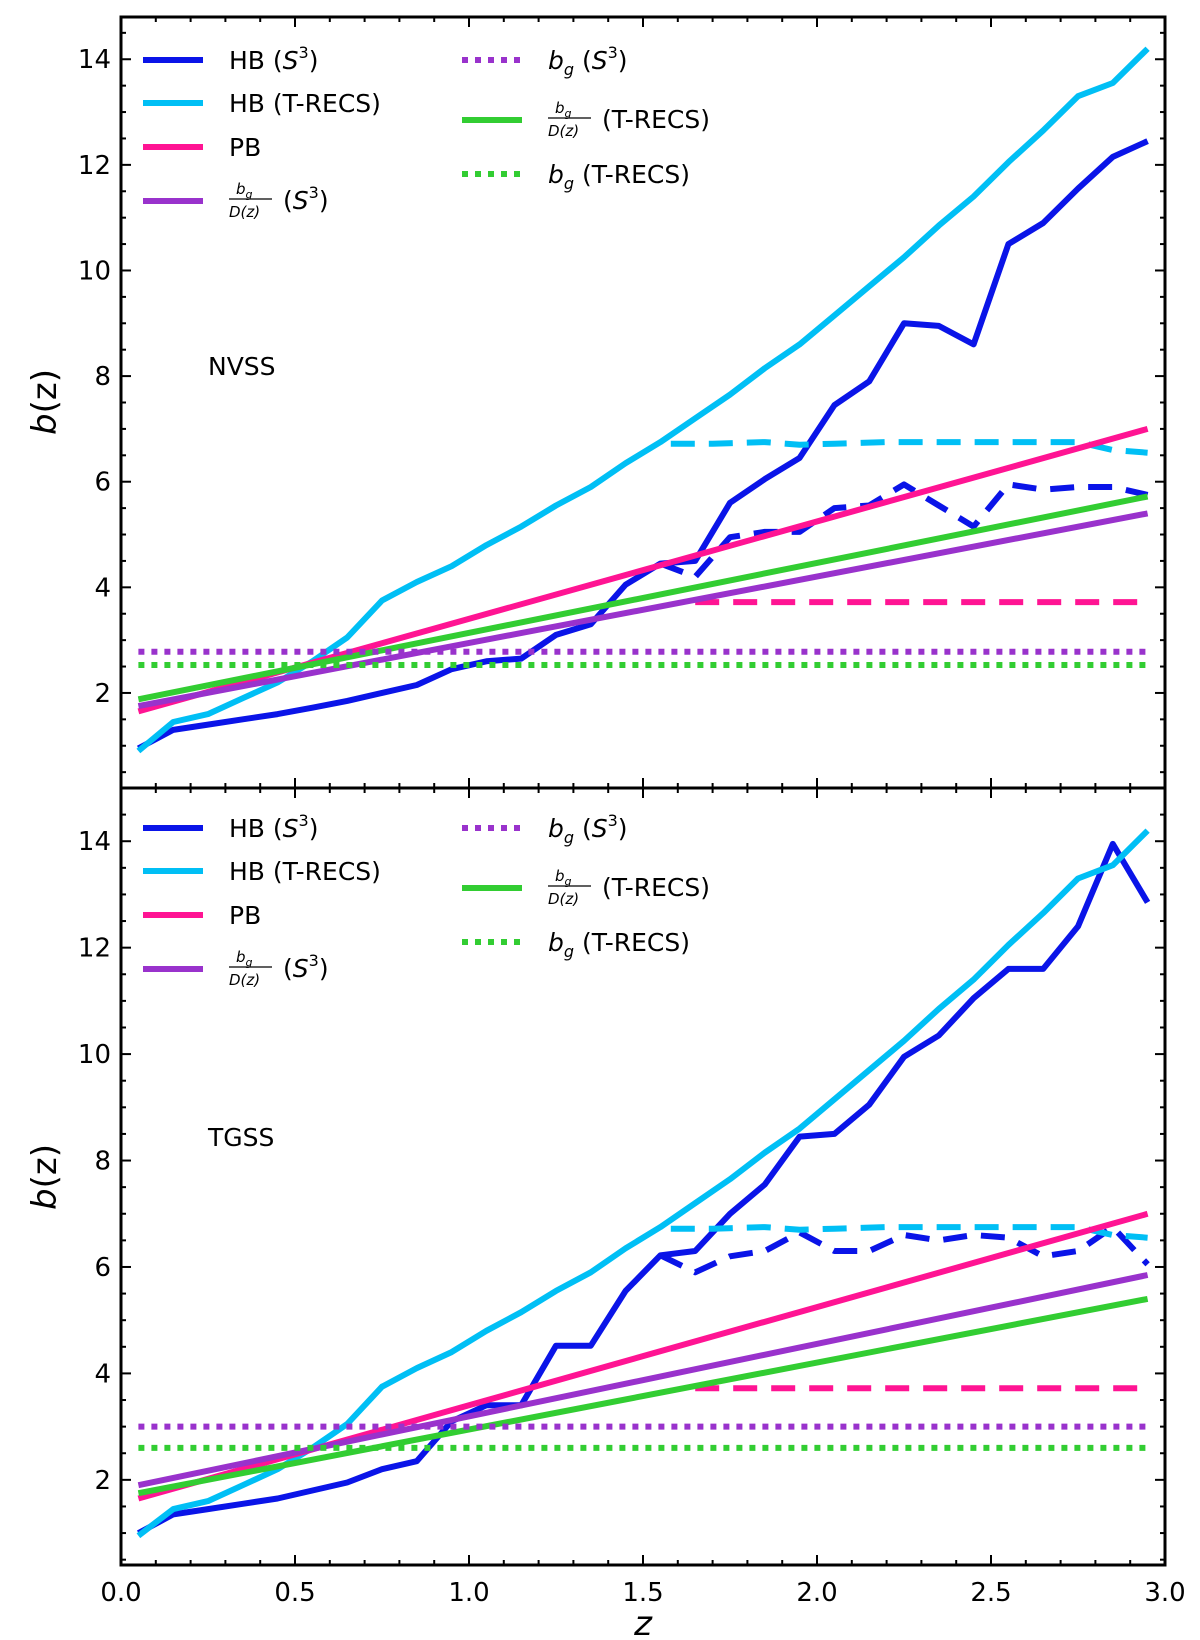 The width and height of the screenshot is (1200, 1640). Describe the element at coordinates (816, 1593) in the screenshot. I see `x-tick-label: 2.0` at that location.